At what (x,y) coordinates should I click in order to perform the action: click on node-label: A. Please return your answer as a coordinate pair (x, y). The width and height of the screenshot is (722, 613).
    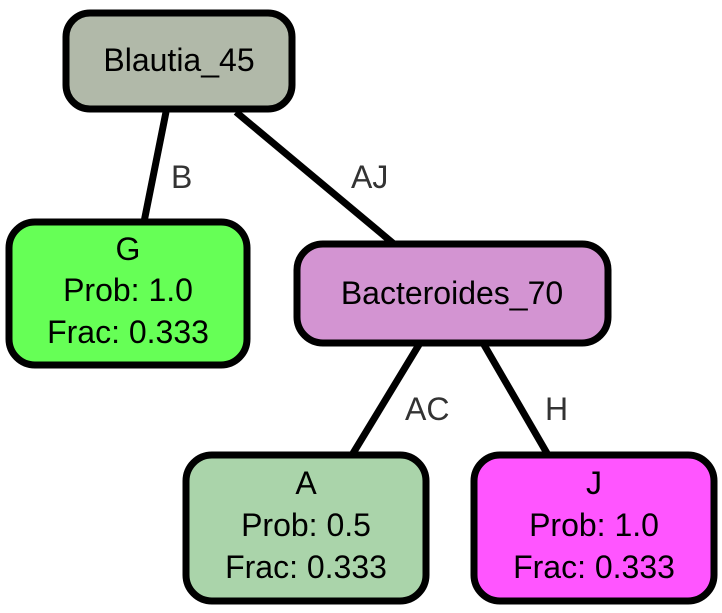
    Looking at the image, I should click on (306, 483).